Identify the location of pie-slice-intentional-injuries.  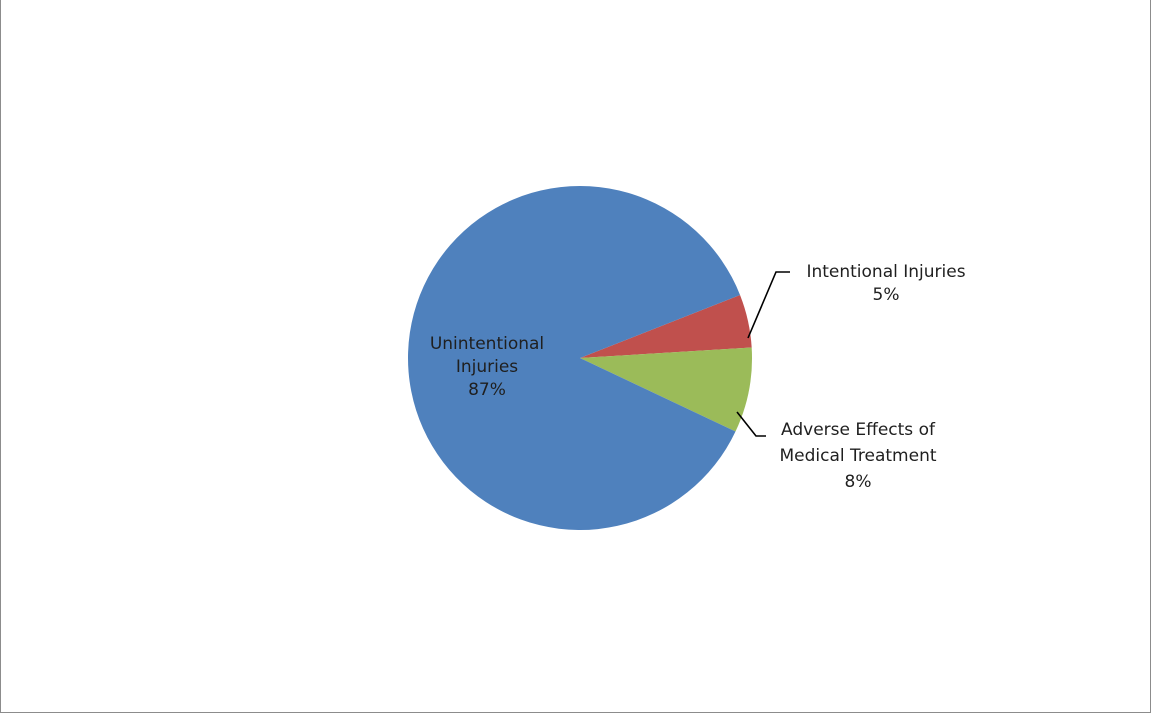
(666, 326).